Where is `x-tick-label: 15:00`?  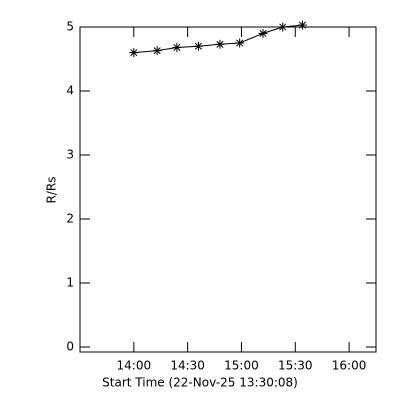
x-tick-label: 15:00 is located at coordinates (241, 366).